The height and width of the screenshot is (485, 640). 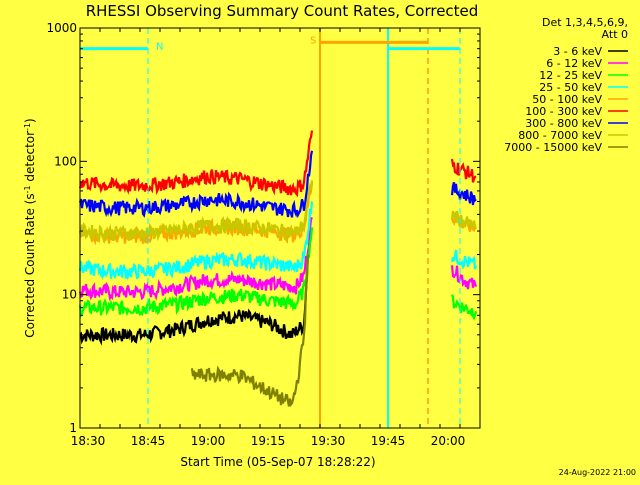 I want to click on series-3-6-kev, so click(x=194, y=300).